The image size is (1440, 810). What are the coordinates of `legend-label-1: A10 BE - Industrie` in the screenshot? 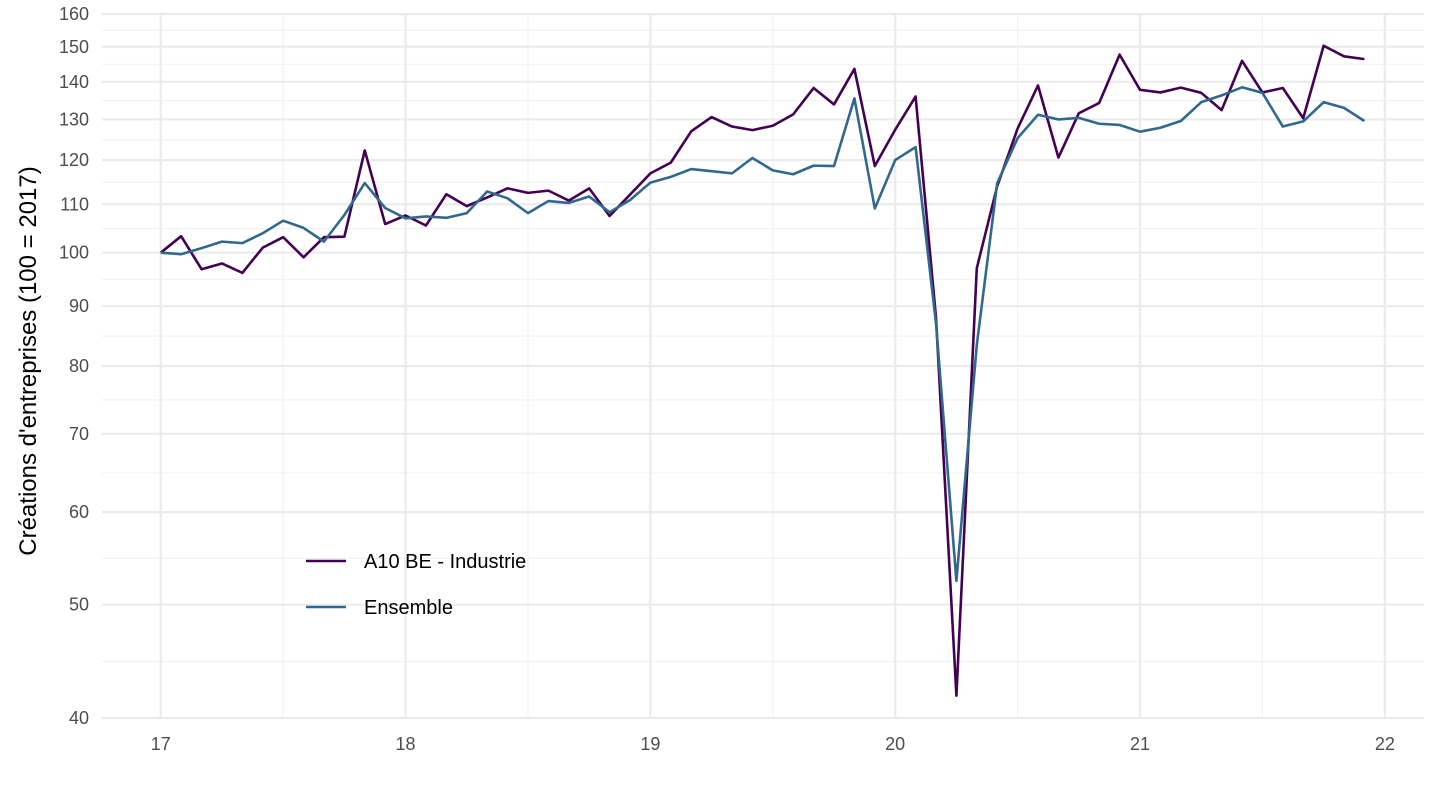 It's located at (445, 562).